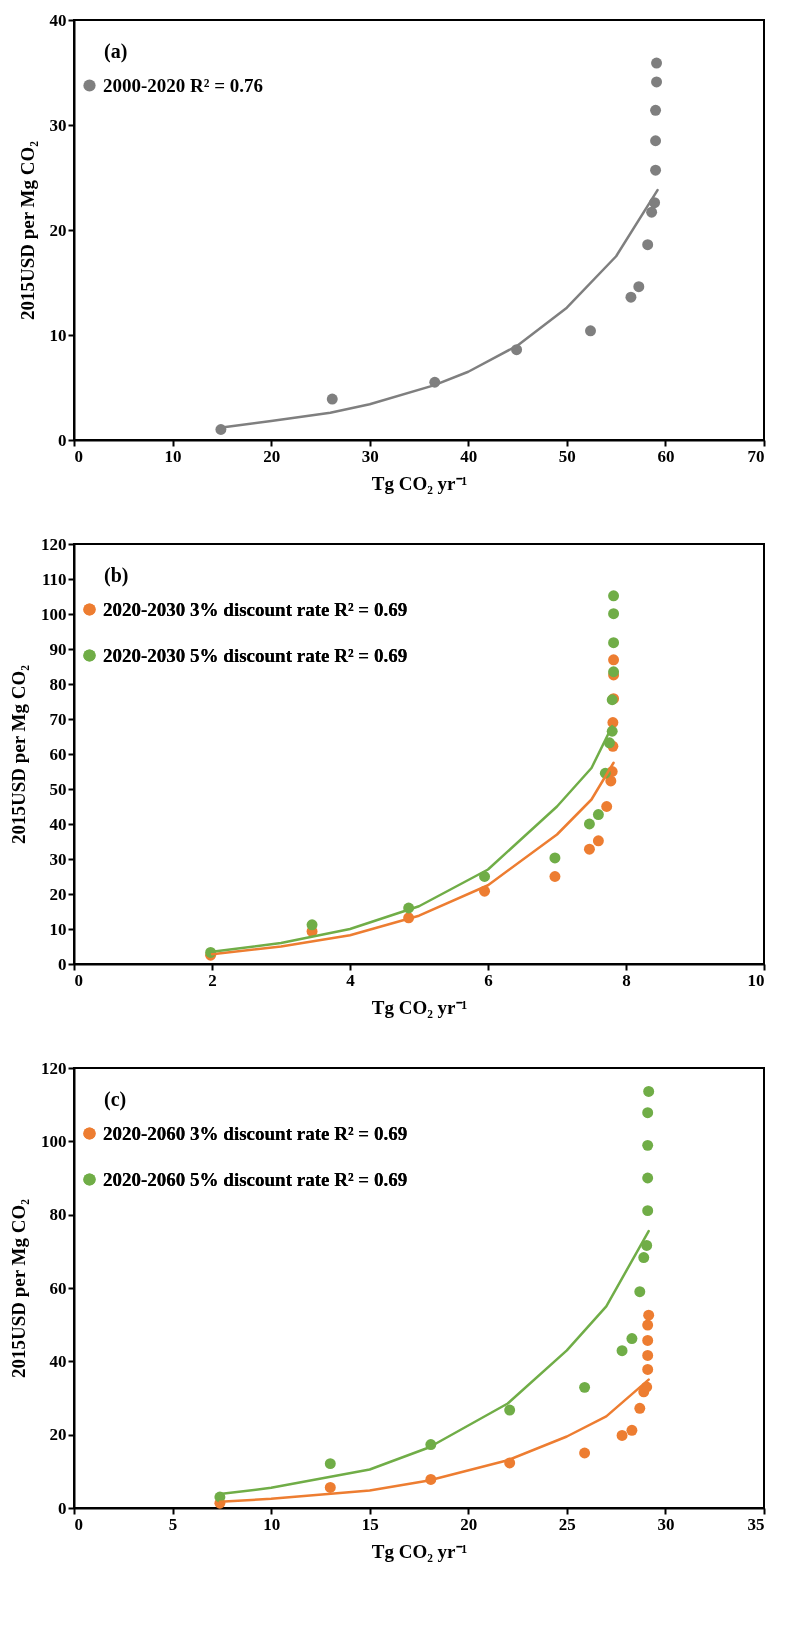  Describe the element at coordinates (255, 1133) in the screenshot. I see `legend-label: 2020-2060 3% discount rate R² = 0.69` at that location.